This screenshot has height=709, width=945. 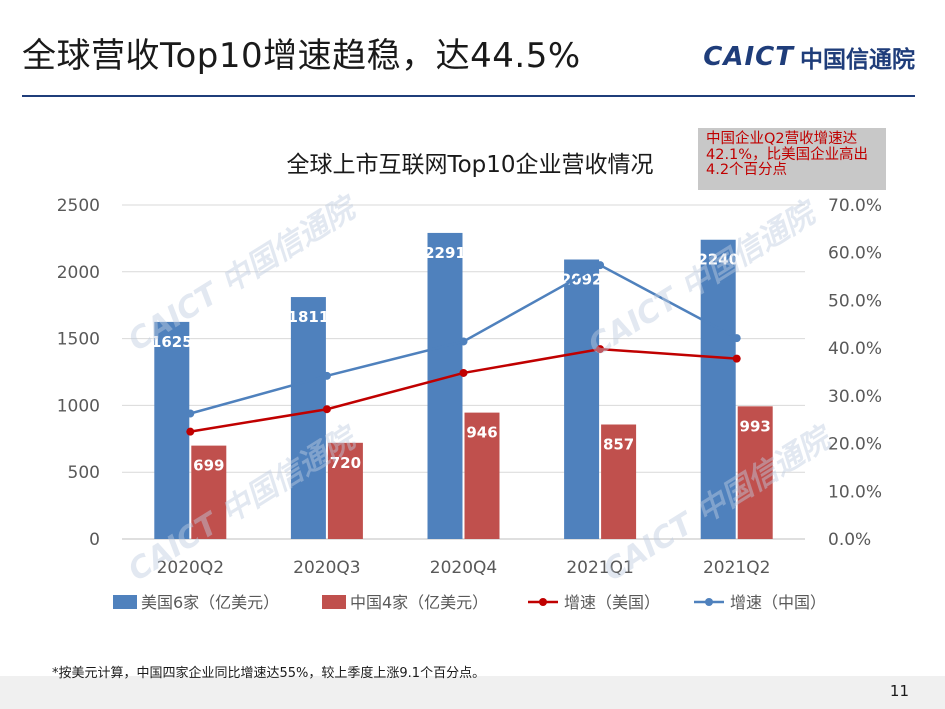 I want to click on bar-label-cn: 857, so click(x=618, y=445).